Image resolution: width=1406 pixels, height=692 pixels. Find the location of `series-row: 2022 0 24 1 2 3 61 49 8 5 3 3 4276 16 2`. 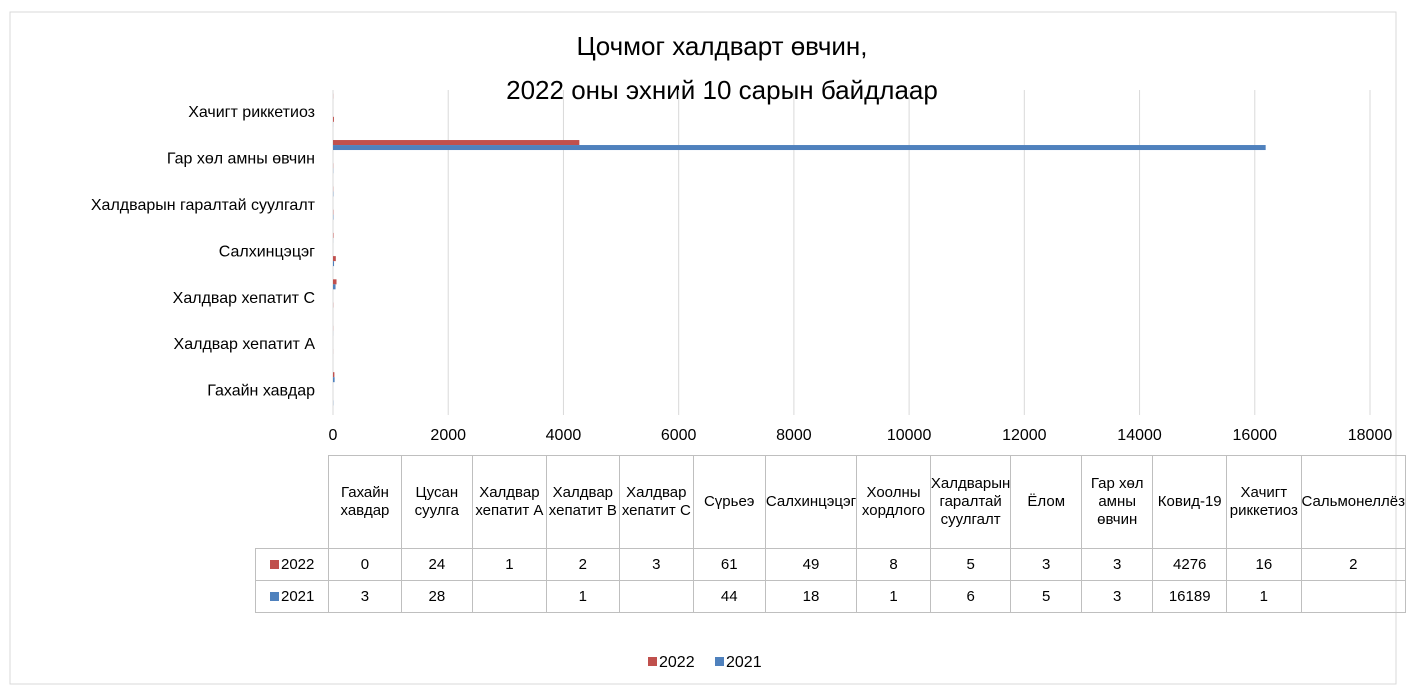

series-row: 2022 0 24 1 2 3 61 49 8 5 3 3 4276 16 2 is located at coordinates (830, 564).